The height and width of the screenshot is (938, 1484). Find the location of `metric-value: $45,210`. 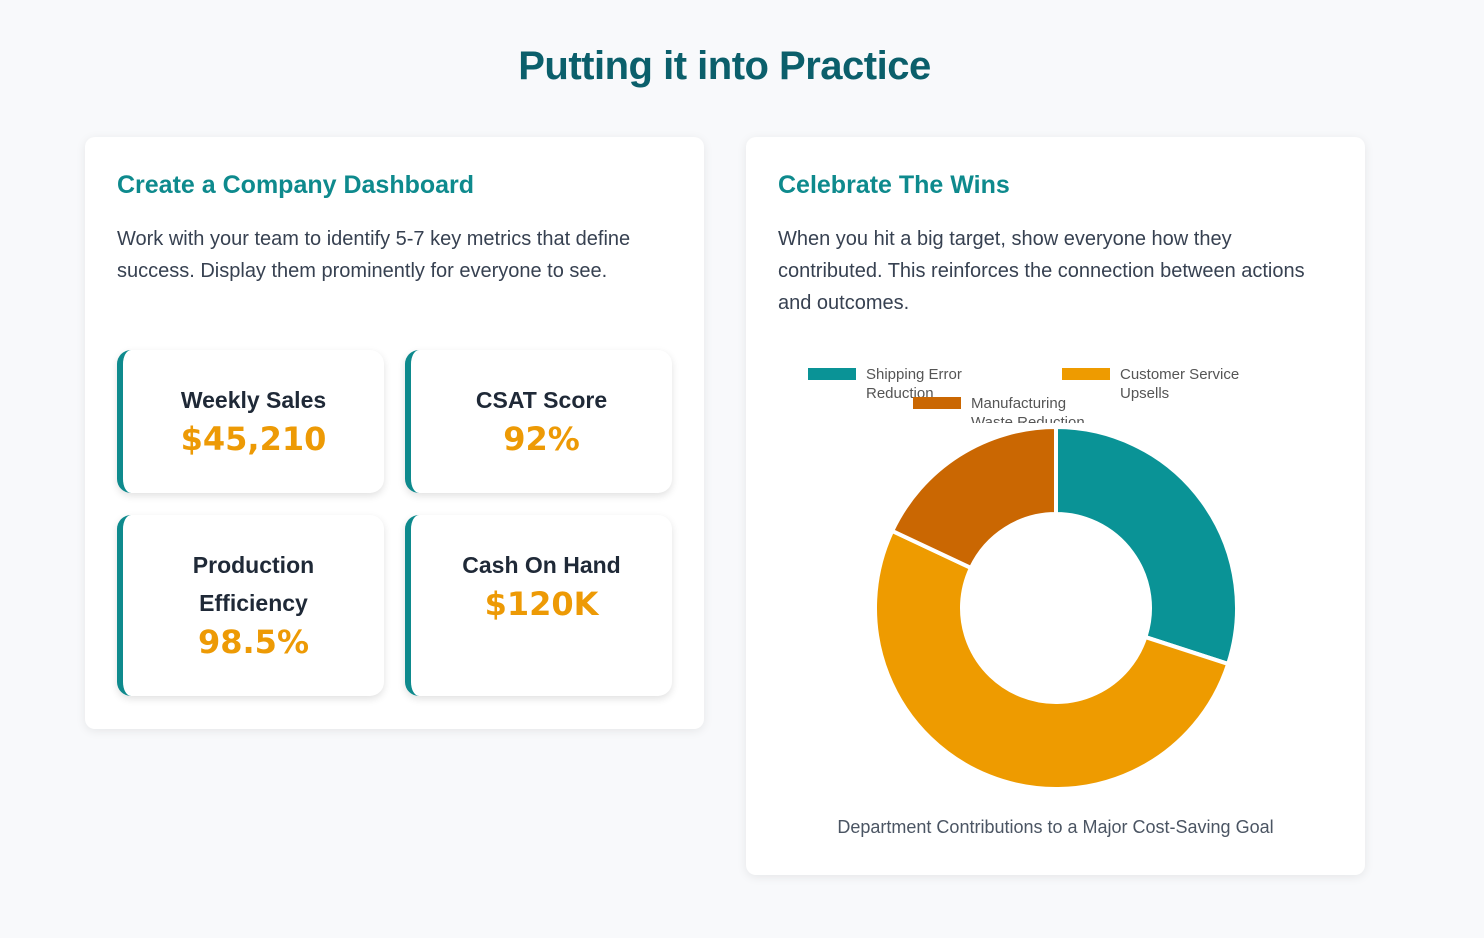

metric-value: $45,210 is located at coordinates (253, 439).